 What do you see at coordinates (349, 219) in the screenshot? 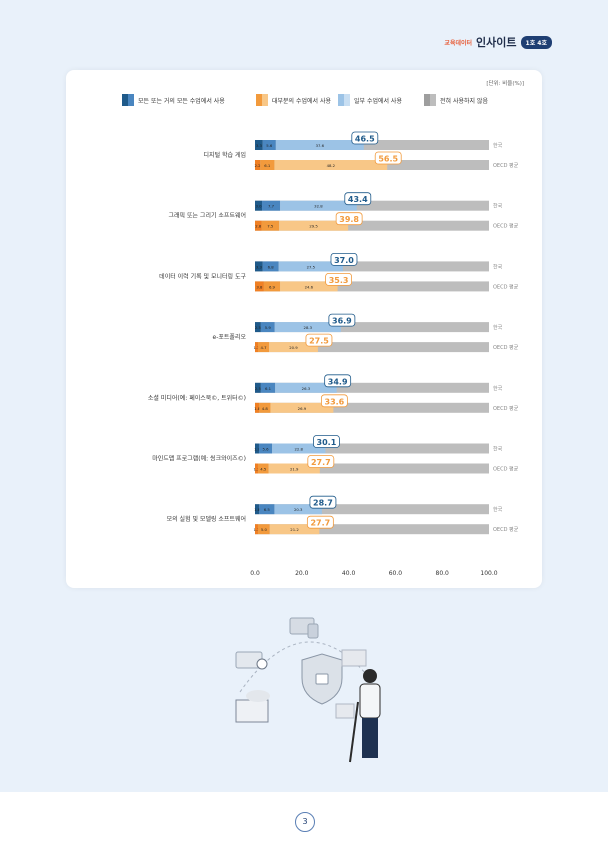
I see `oecd-total-value: 39.8` at bounding box center [349, 219].